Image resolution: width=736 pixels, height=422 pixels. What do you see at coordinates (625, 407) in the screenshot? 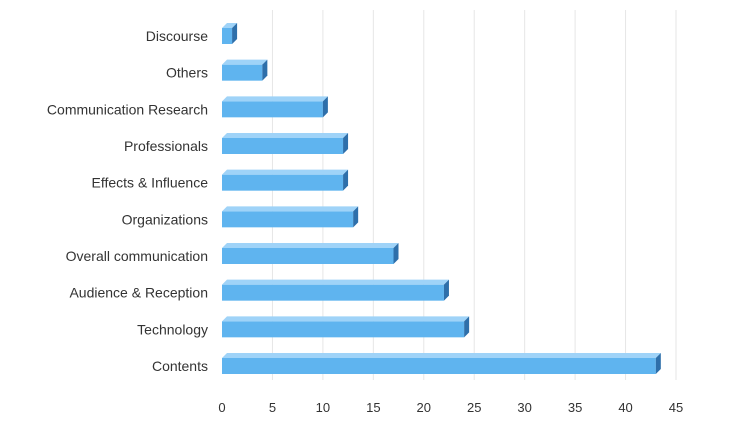
I see `x-tick-label: 40` at bounding box center [625, 407].